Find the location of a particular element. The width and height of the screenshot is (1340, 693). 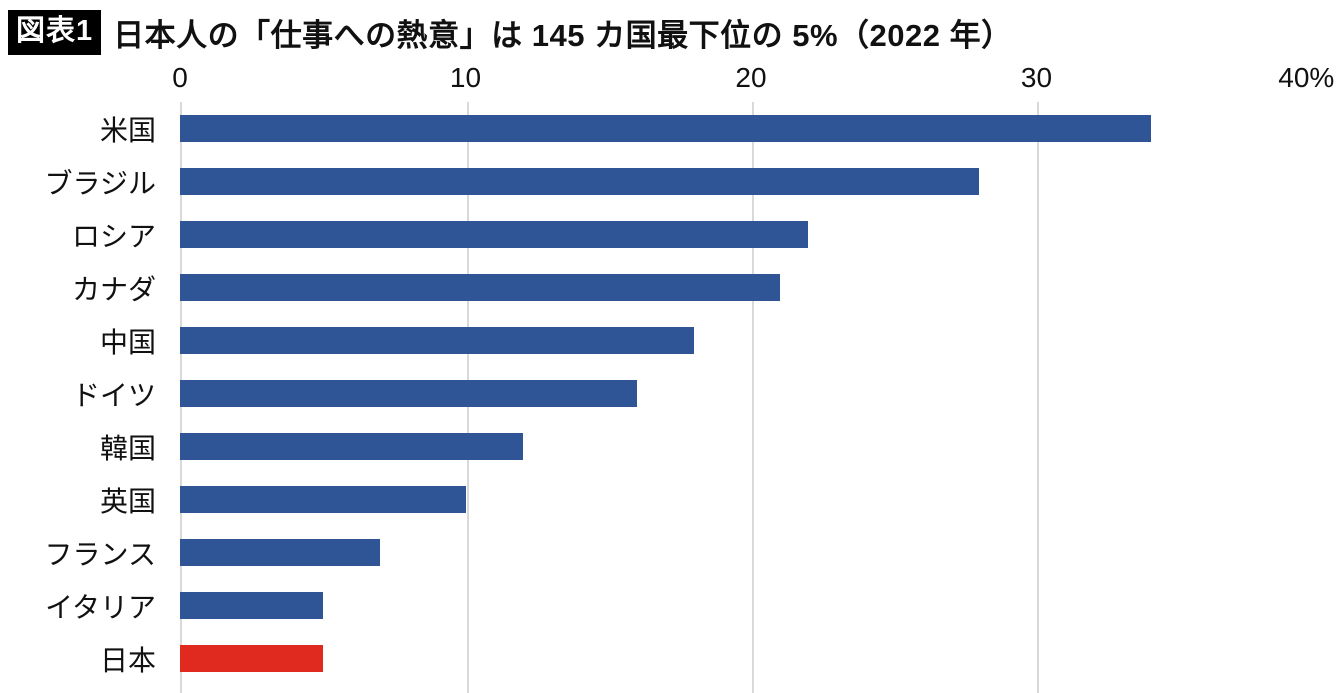

category-label: ロシア is located at coordinates (113, 236).